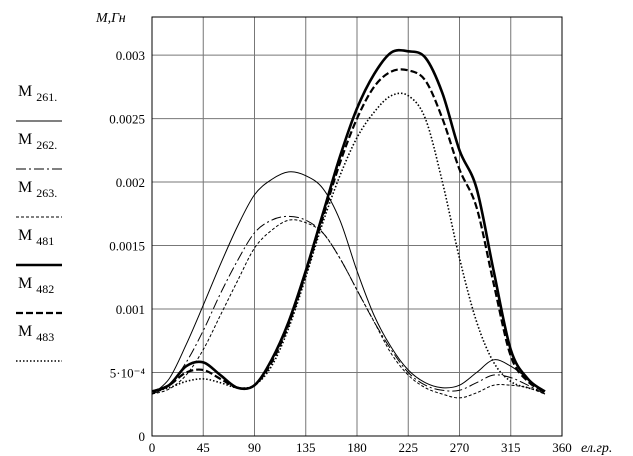 The image size is (633, 456). Describe the element at coordinates (128, 373) in the screenshot. I see `y-tick-label: 5·10⁻⁴` at that location.